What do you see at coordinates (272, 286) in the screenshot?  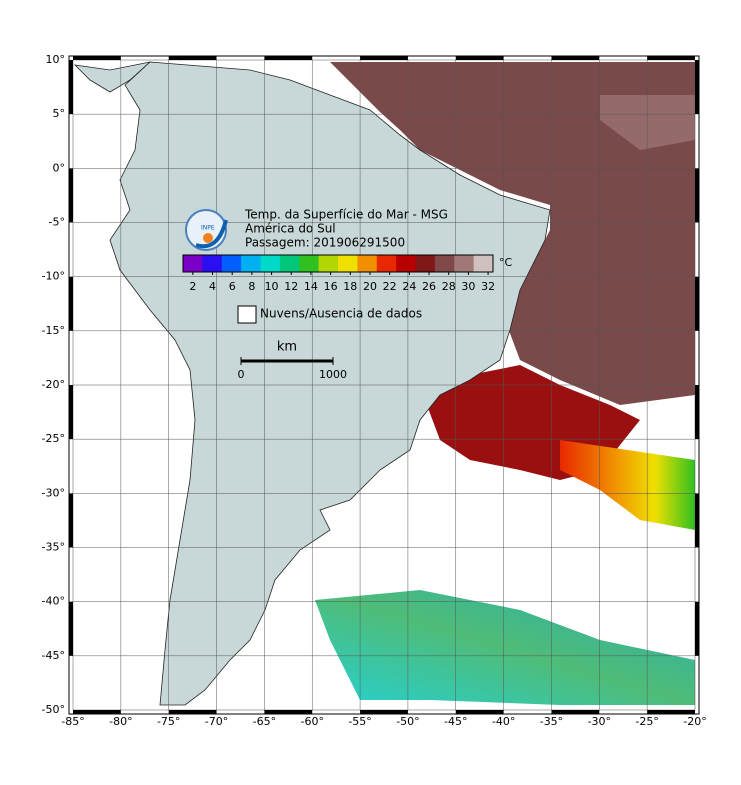 I see `colorbar-tick-label: 10` at bounding box center [272, 286].